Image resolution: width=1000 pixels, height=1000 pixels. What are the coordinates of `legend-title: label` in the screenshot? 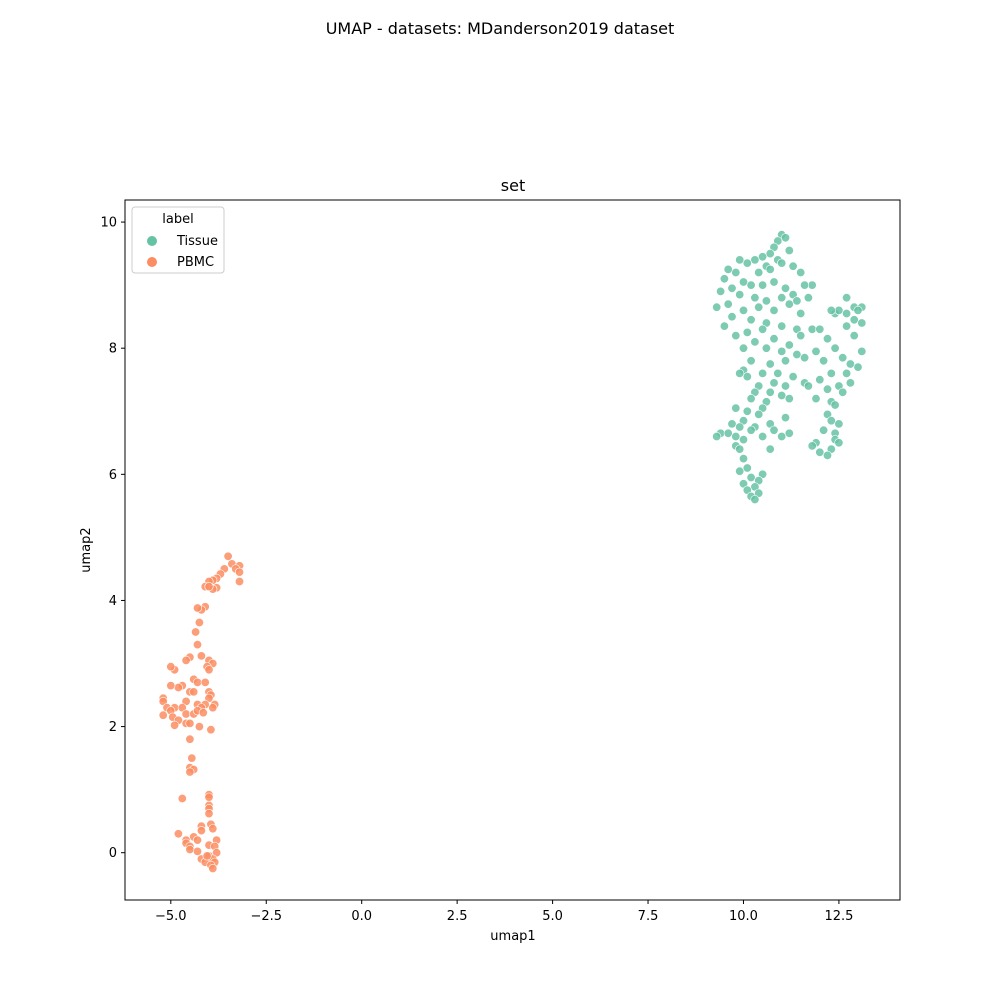 It's located at (177, 219).